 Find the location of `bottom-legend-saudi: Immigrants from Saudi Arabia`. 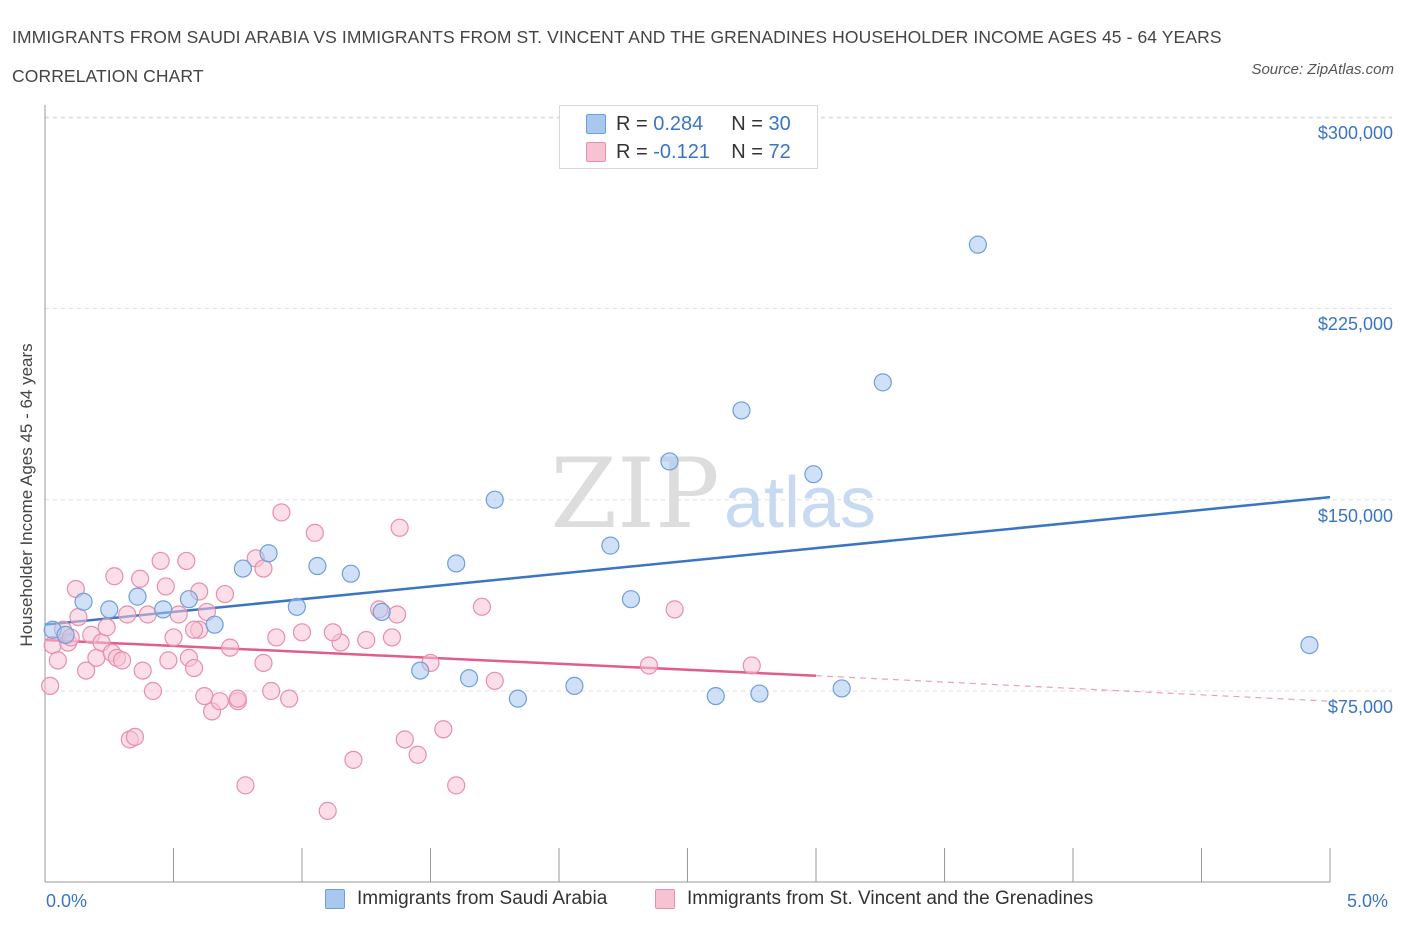

bottom-legend-saudi: Immigrants from Saudi Arabia is located at coordinates (466, 899).